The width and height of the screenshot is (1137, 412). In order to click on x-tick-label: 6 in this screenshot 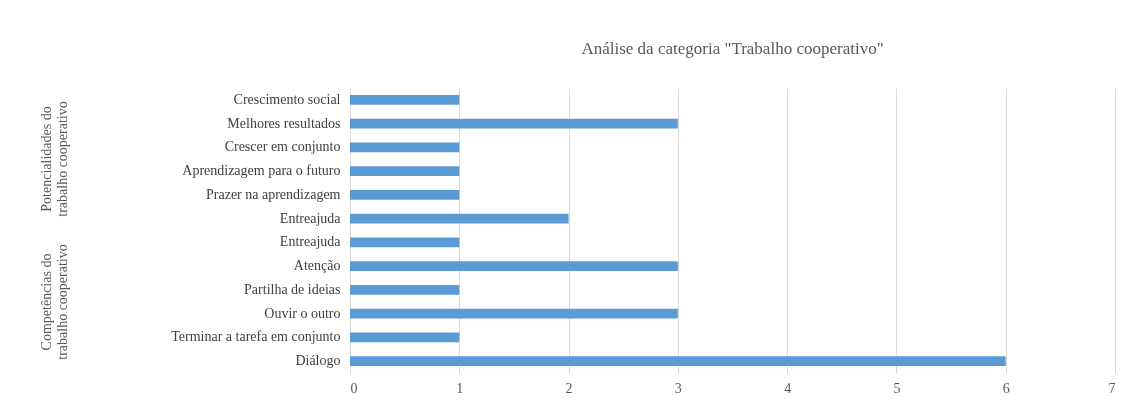, I will do `click(1006, 388)`.